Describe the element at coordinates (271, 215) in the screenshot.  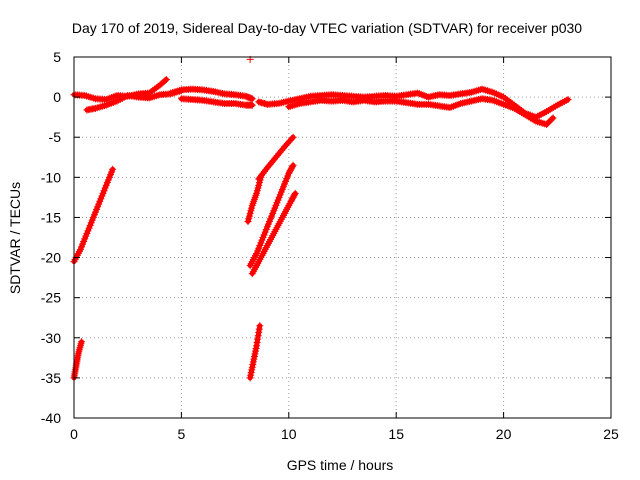
I see `series-streak-e` at that location.